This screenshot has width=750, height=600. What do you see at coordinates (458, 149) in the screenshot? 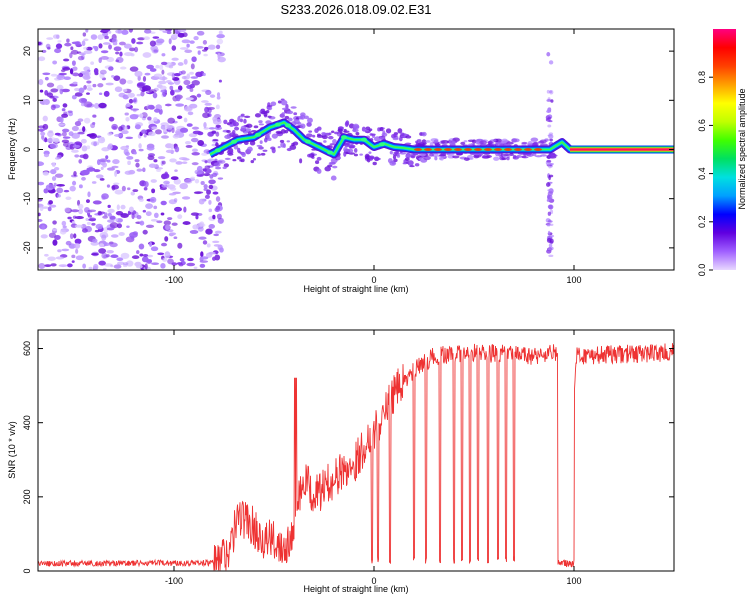
I see `spectrogram-hot-spot` at bounding box center [458, 149].